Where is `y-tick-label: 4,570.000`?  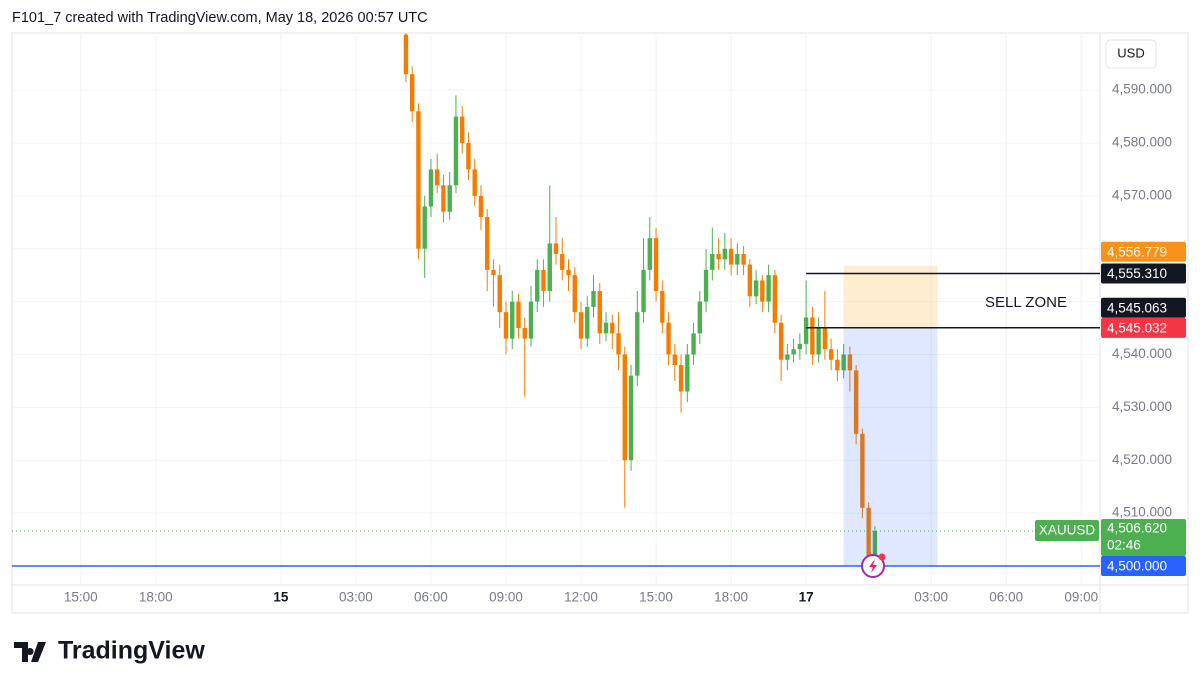 y-tick-label: 4,570.000 is located at coordinates (1142, 194).